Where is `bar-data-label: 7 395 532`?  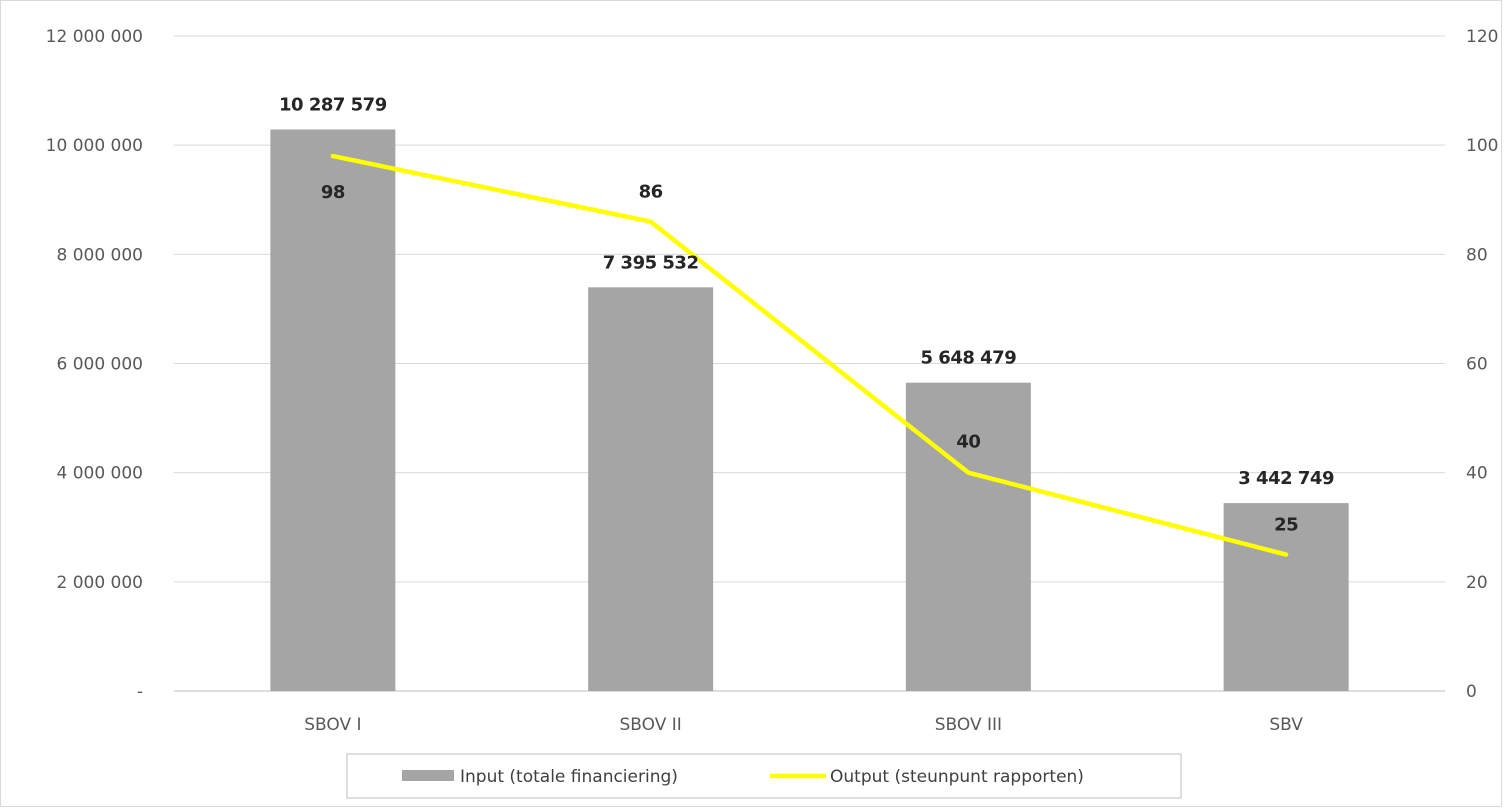 bar-data-label: 7 395 532 is located at coordinates (651, 262).